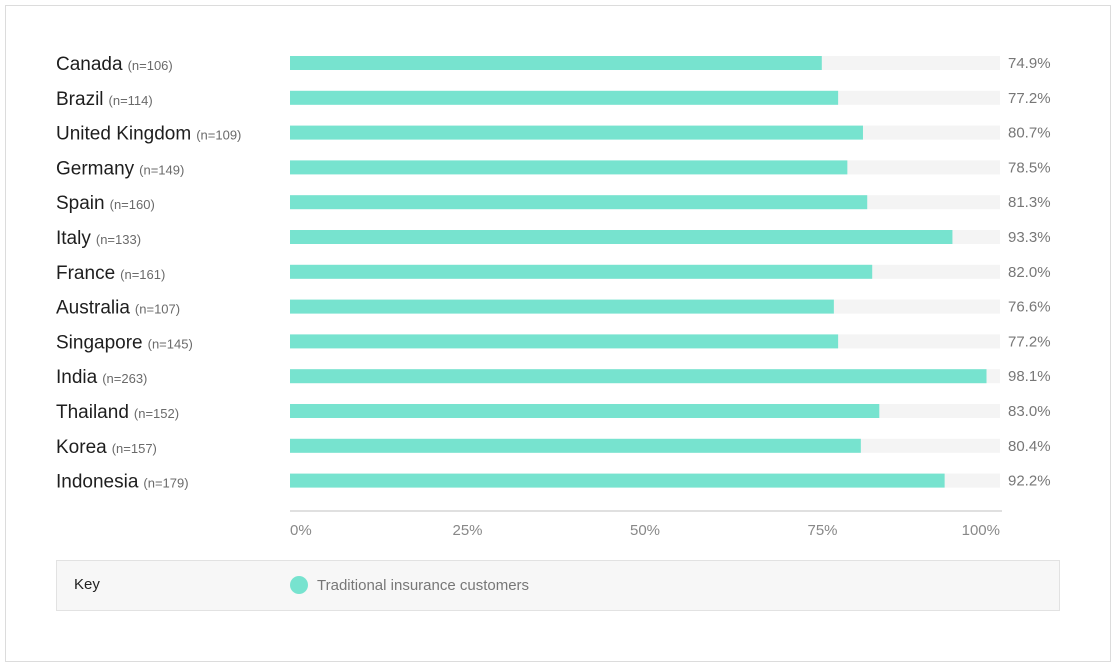 This screenshot has width=1118, height=669. What do you see at coordinates (1029, 446) in the screenshot?
I see `data-label: 80.4%` at bounding box center [1029, 446].